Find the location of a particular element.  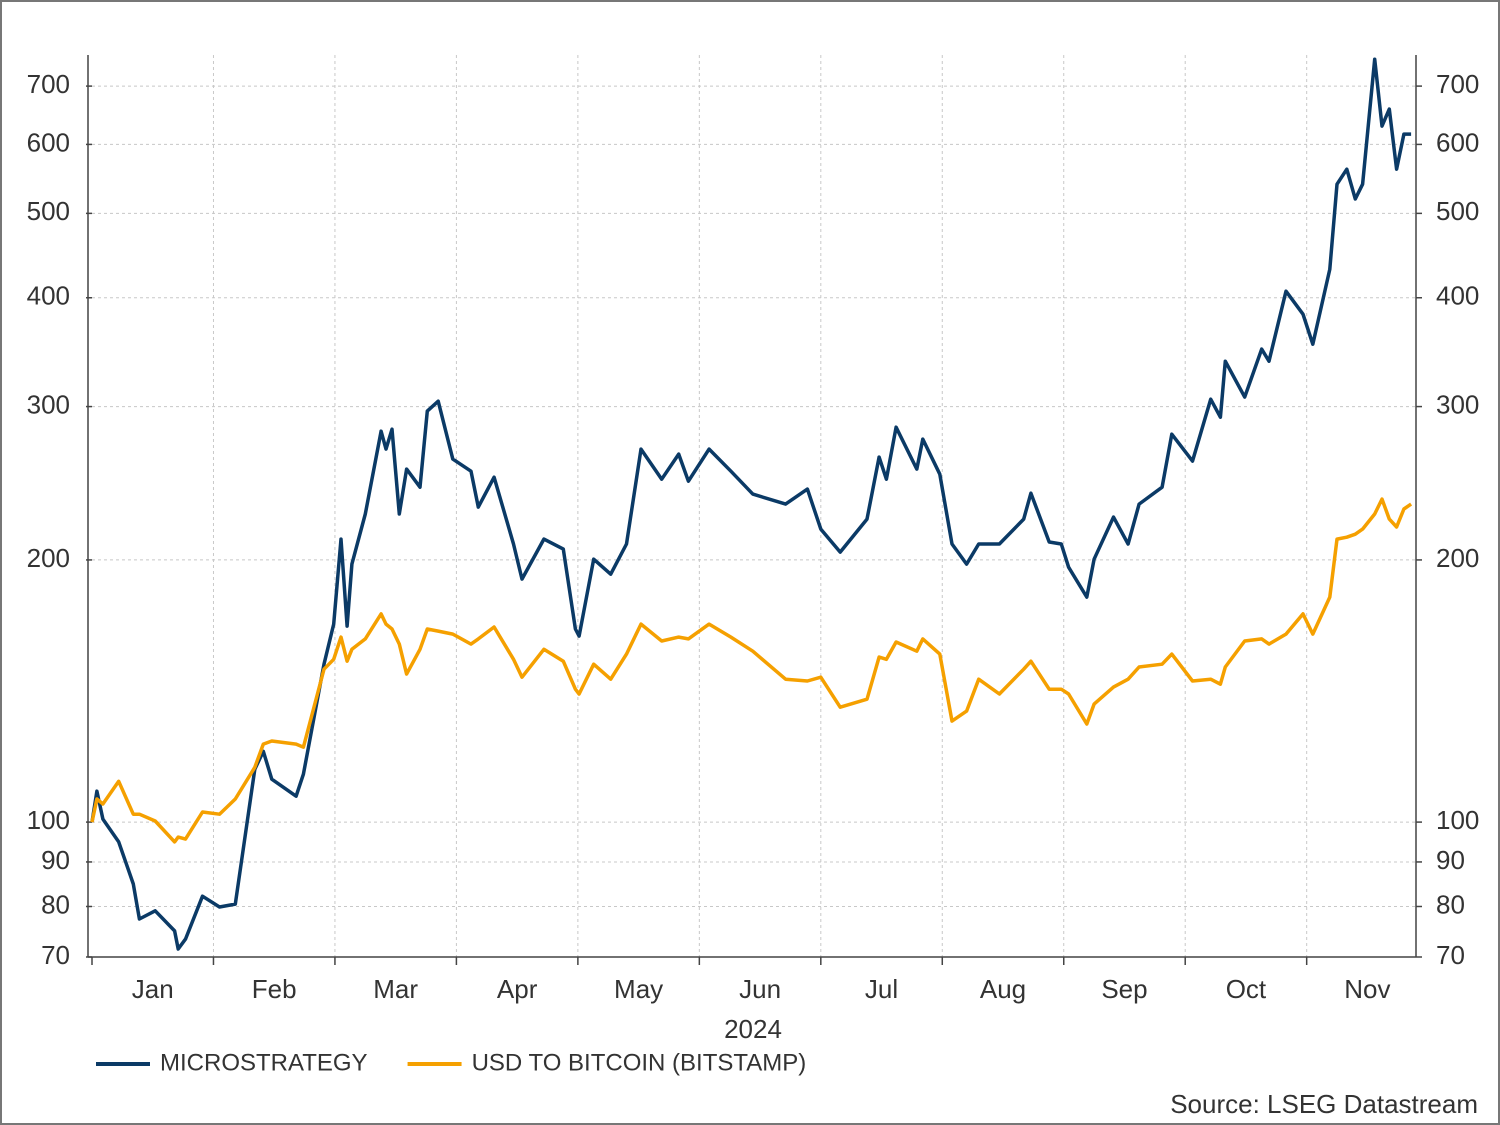

y-tick-label: 100 is located at coordinates (48, 820).